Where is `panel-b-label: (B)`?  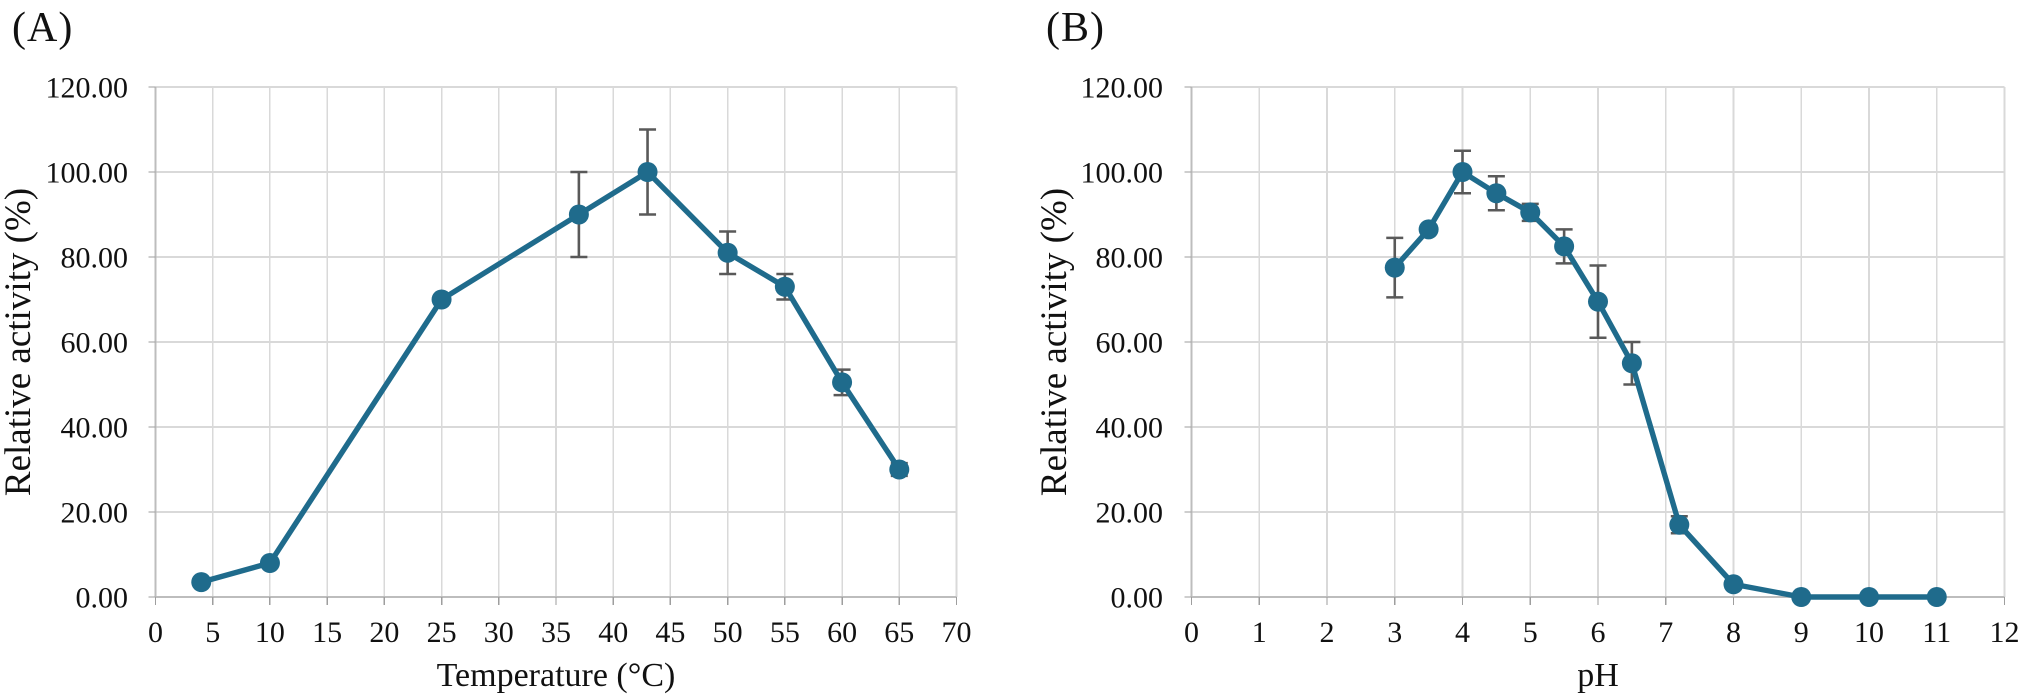 panel-b-label: (B) is located at coordinates (1075, 28).